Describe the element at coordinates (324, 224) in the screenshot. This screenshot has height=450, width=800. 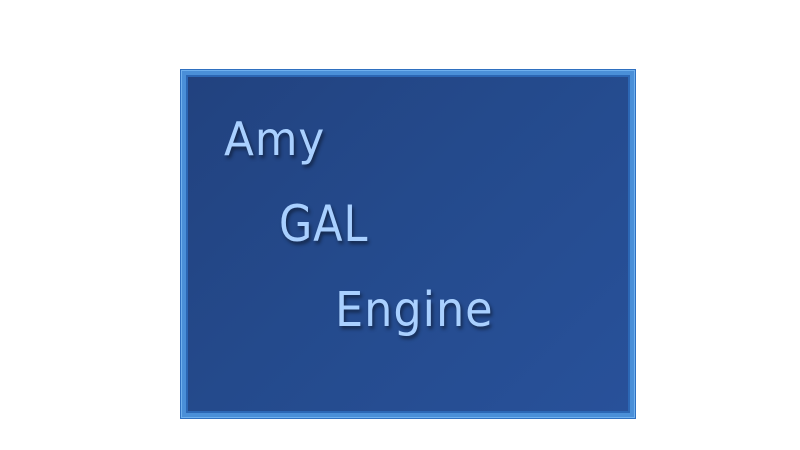
I see `logo-word-gal: GAL` at that location.